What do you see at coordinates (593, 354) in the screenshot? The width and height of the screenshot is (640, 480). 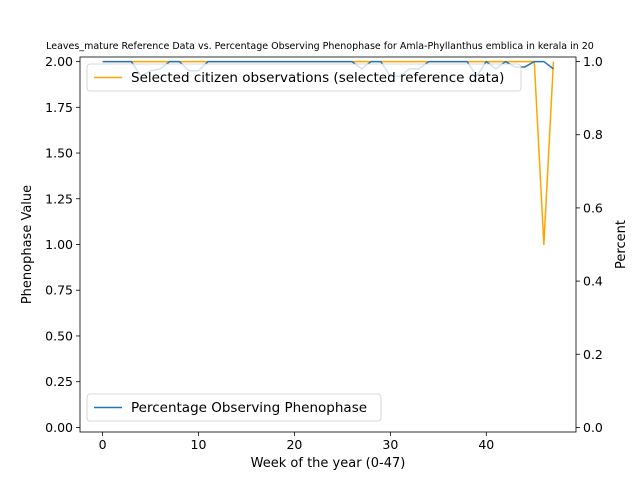 I see `y-right-tick-label: 0.2` at bounding box center [593, 354].